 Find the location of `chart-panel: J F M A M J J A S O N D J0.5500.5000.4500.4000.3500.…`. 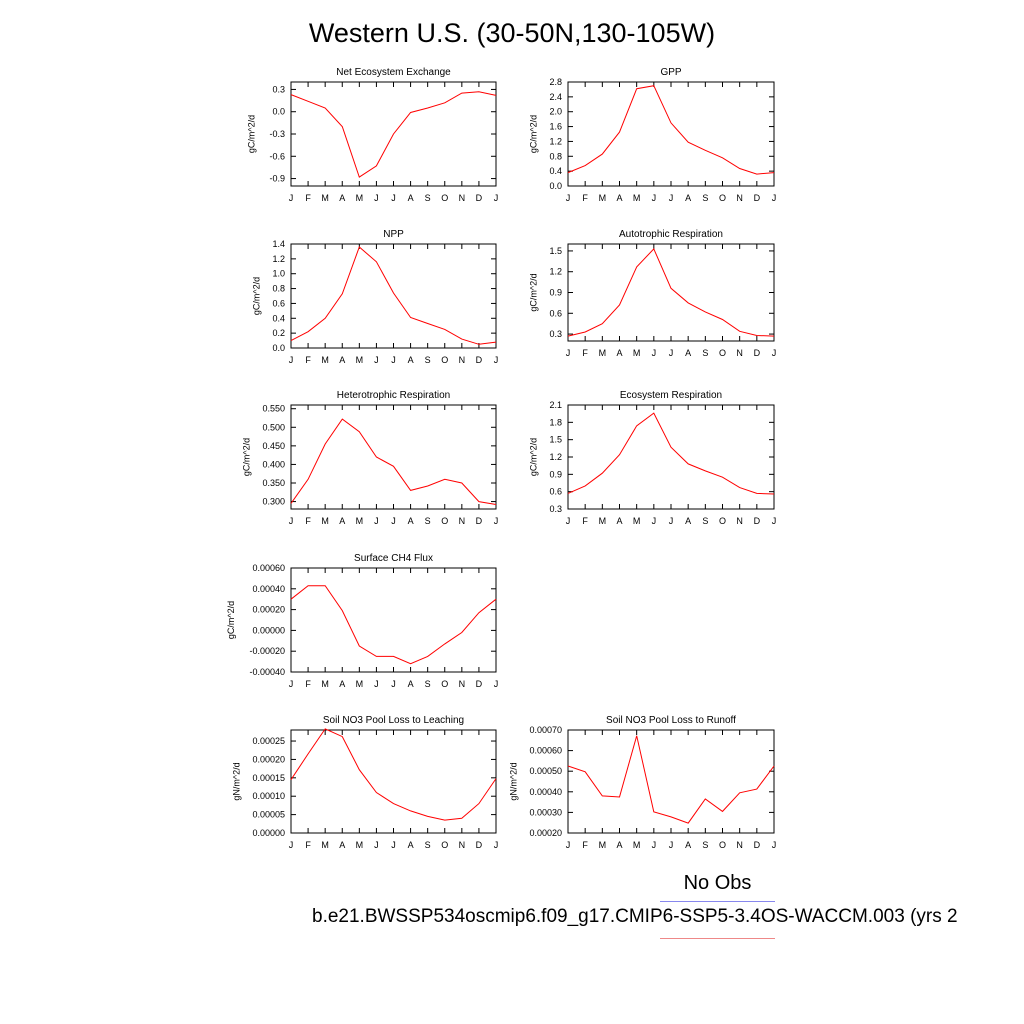

chart-panel: J F M A M J J A S O N D J0.5500.5000.4500.4000.3500.… is located at coordinates (370, 458).